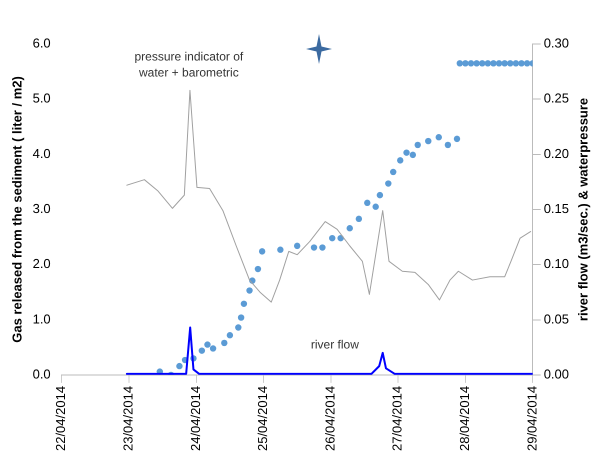 Image resolution: width=600 pixels, height=458 pixels. What do you see at coordinates (583, 210) in the screenshot?
I see `y2-axis-title: river flow (m3/sec.) & waterpressure` at bounding box center [583, 210].